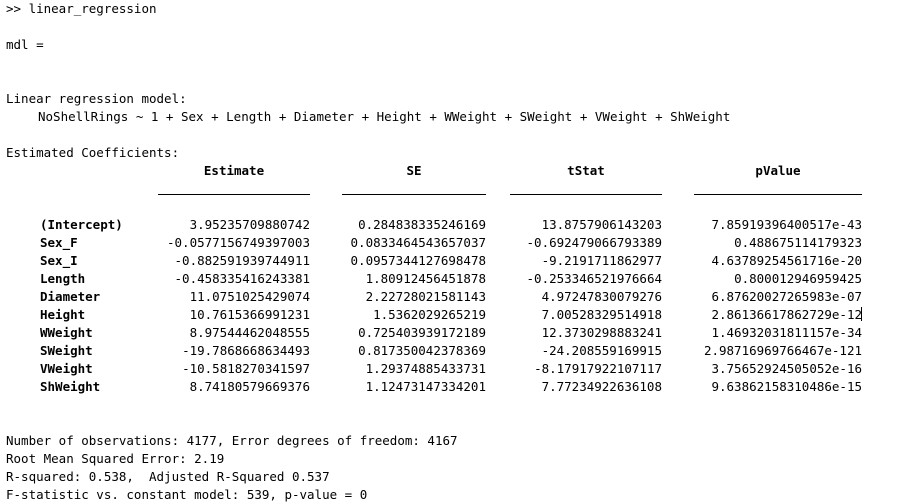 The width and height of the screenshot is (909, 502). I want to click on coef-pvalue: 0.800012946959425, so click(798, 278).